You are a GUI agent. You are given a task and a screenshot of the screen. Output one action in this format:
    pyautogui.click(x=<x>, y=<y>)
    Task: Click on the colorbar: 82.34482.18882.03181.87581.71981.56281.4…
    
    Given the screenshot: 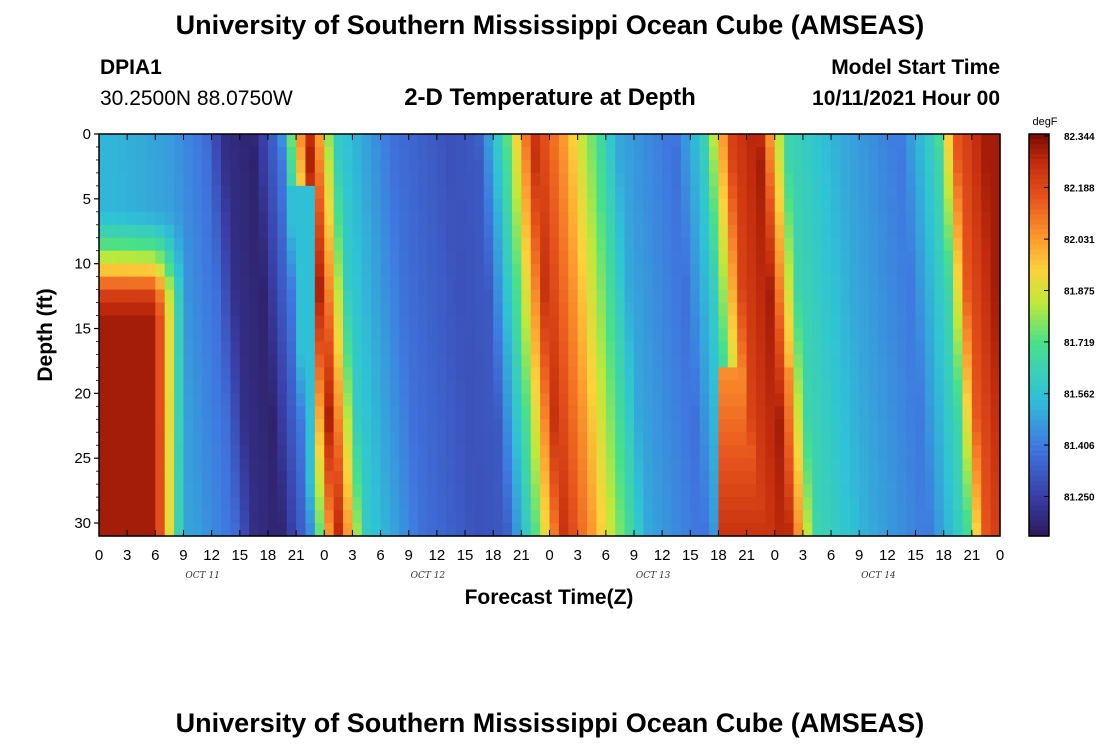 What is the action you would take?
    pyautogui.click(x=1061, y=334)
    